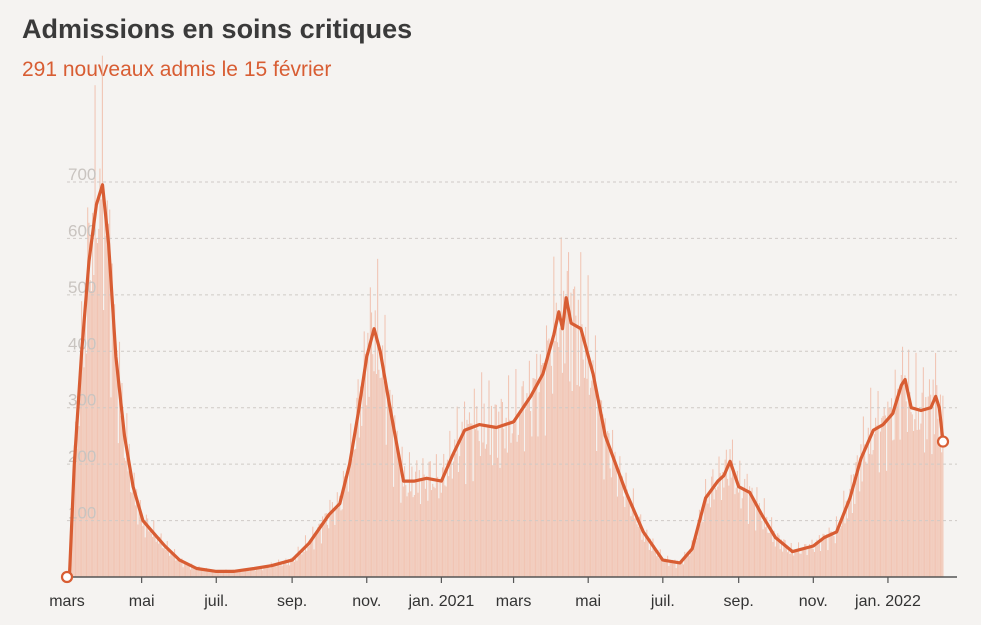  What do you see at coordinates (588, 601) in the screenshot?
I see `x-tick-label: mai` at bounding box center [588, 601].